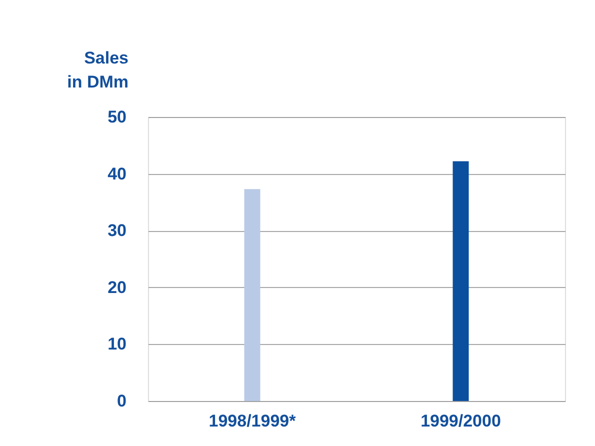 Image resolution: width=595 pixels, height=446 pixels. Describe the element at coordinates (97, 70) in the screenshot. I see `y-axis-title: Sales in DMm` at that location.